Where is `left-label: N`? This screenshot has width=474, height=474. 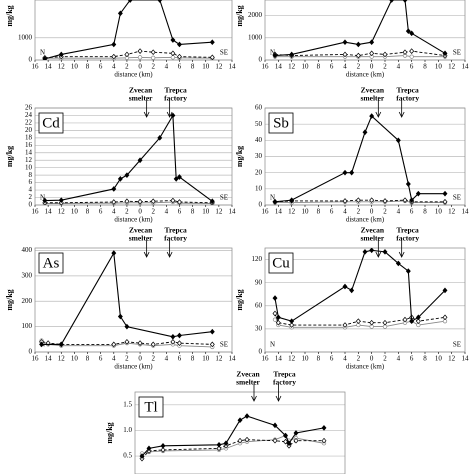 left-label: N is located at coordinates (272, 345).